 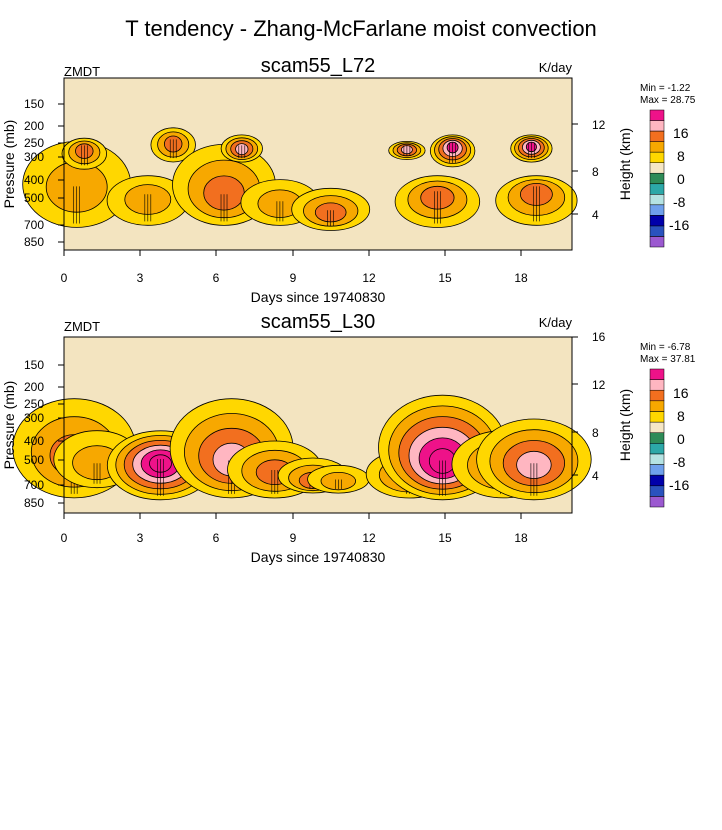 I want to click on panel-1-colorbar-label: -16, so click(x=679, y=225).